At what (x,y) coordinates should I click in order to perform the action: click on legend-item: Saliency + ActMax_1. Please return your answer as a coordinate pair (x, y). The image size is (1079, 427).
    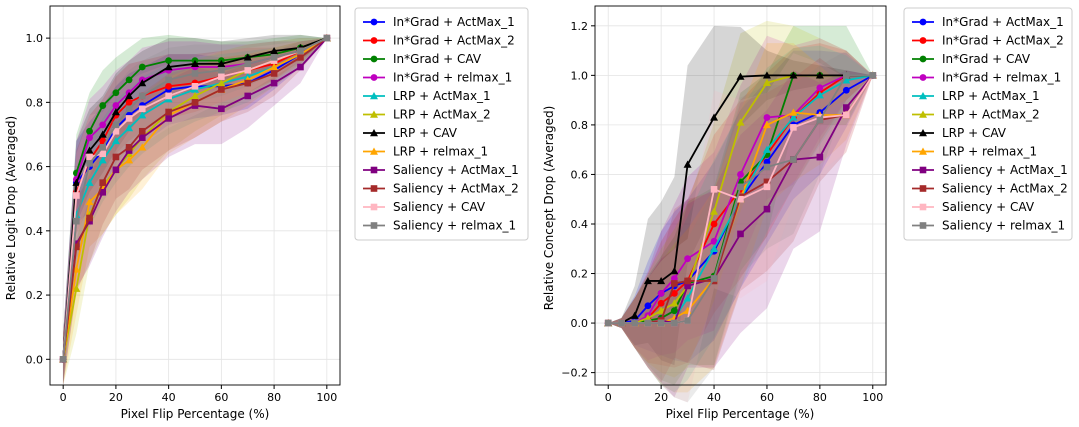
    Looking at the image, I should click on (441, 170).